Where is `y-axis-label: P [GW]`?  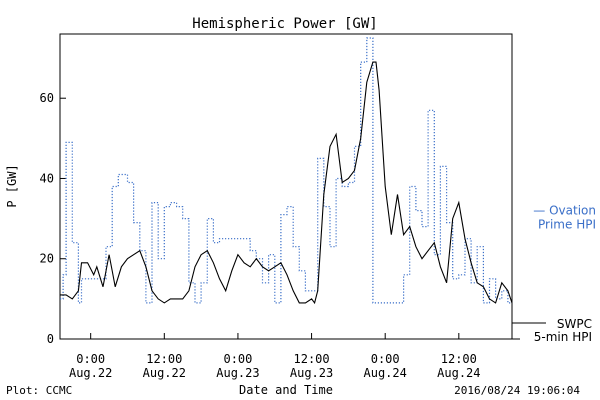 y-axis-label: P [GW] is located at coordinates (12, 185).